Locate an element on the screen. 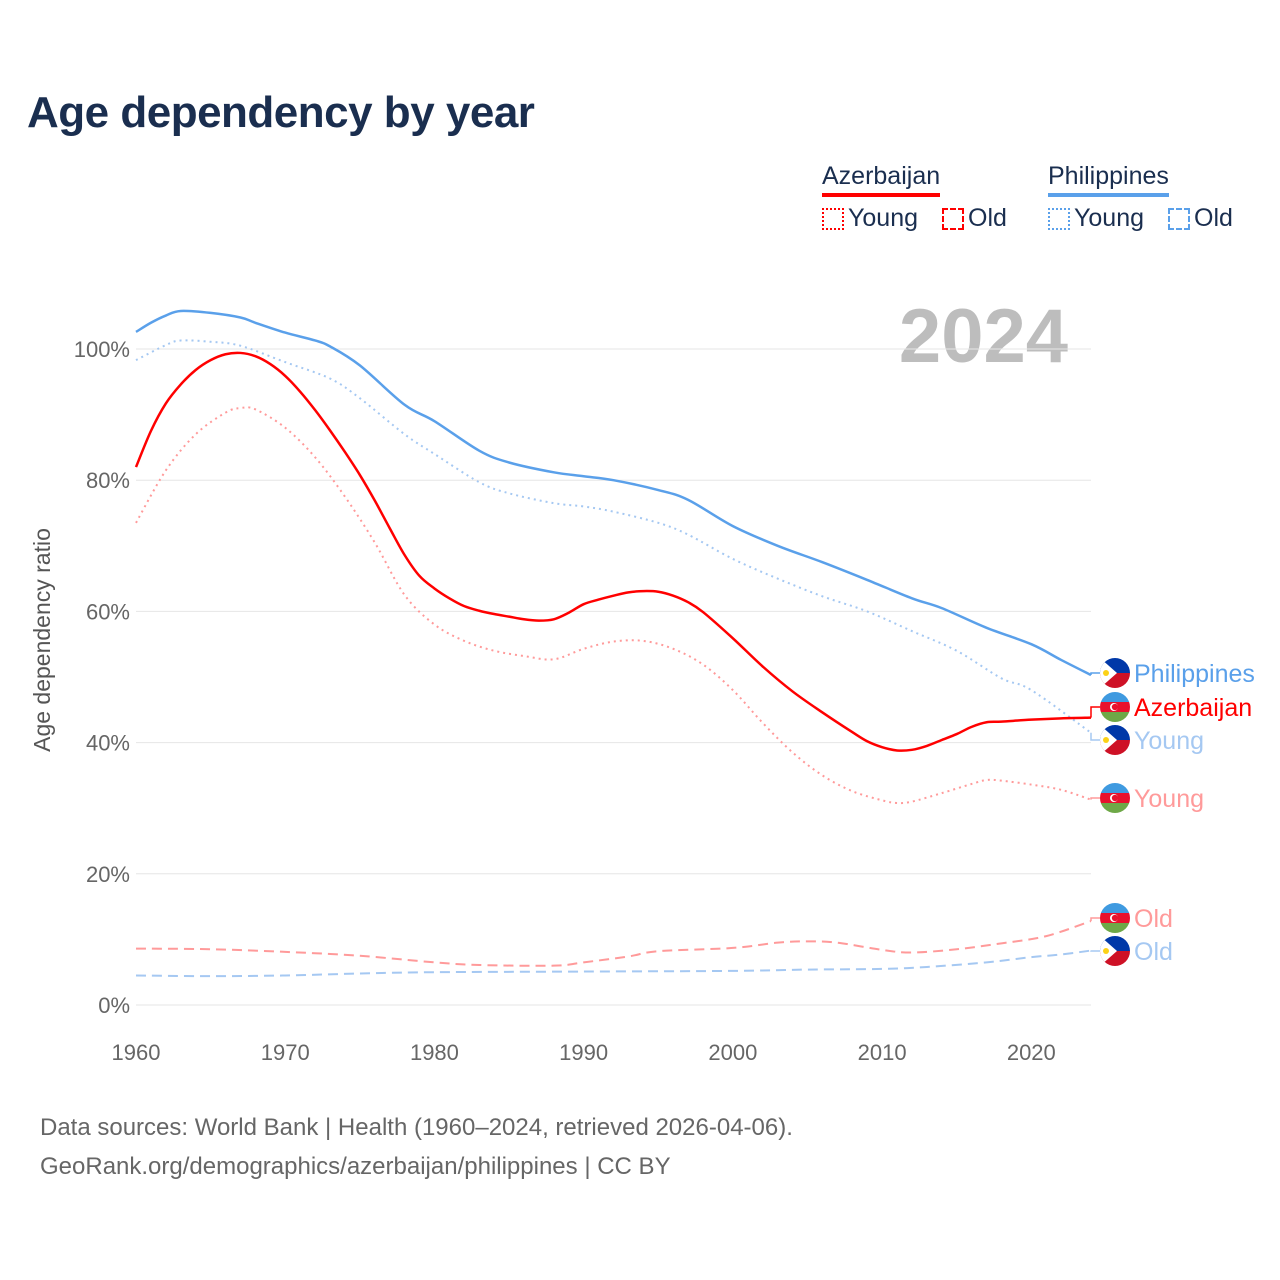 Image resolution: width=1280 pixels, height=1280 pixels. legend-azerbaijan: Azerbaijan is located at coordinates (881, 179).